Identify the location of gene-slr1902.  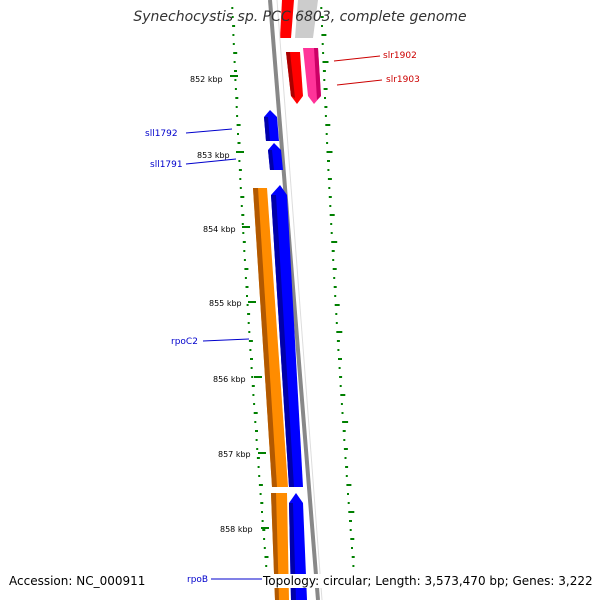
(294, 78).